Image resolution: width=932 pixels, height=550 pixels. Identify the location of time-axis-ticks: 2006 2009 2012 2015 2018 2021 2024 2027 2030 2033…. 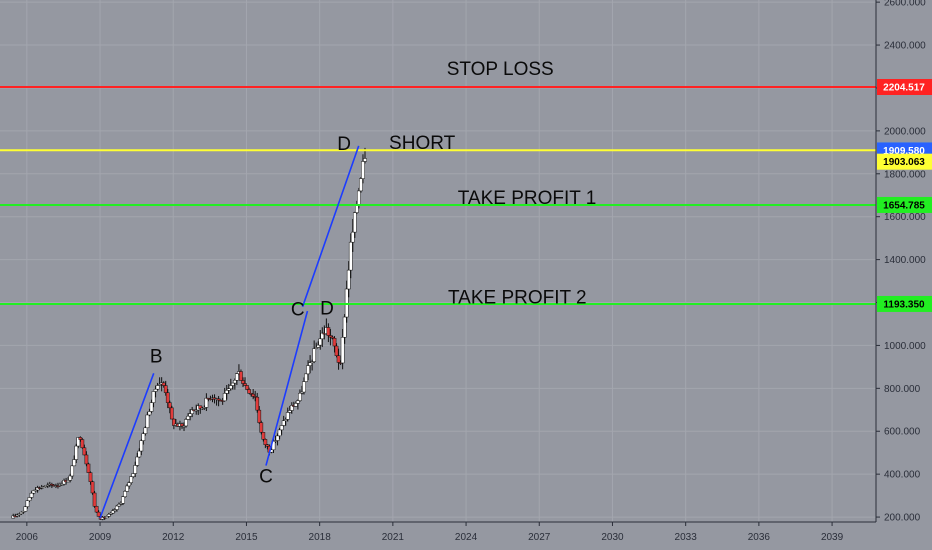
(430, 532).